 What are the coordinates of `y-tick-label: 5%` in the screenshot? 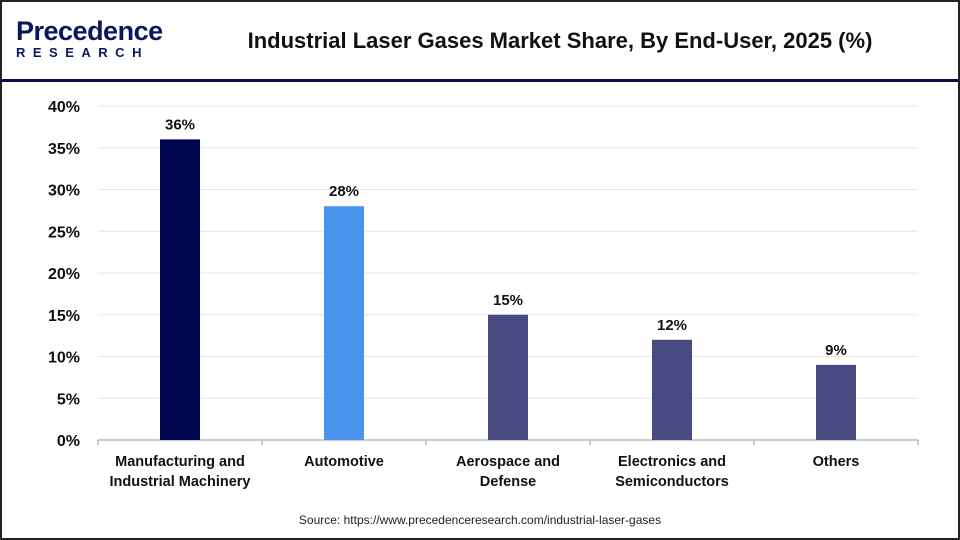 It's located at (68, 399).